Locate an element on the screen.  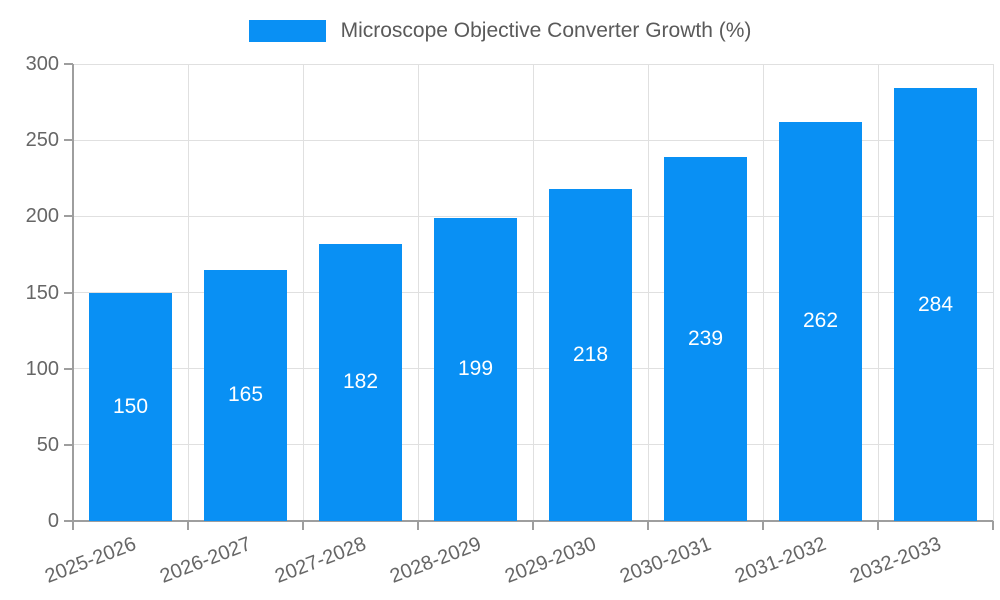
y-tick-label: 0 is located at coordinates (53, 521).